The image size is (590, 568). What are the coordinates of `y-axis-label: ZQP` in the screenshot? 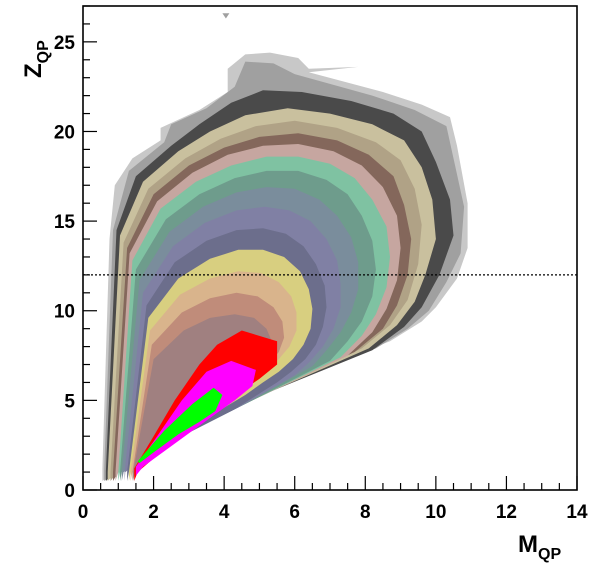 It's located at (36, 59).